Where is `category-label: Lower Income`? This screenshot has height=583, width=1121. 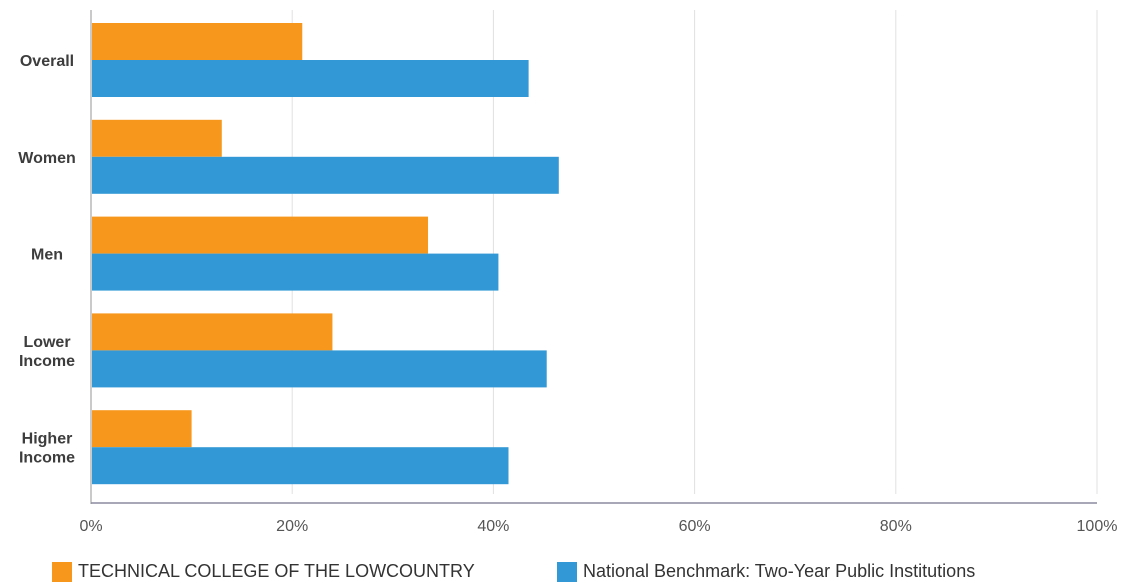
category-label: Lower Income is located at coordinates (47, 352).